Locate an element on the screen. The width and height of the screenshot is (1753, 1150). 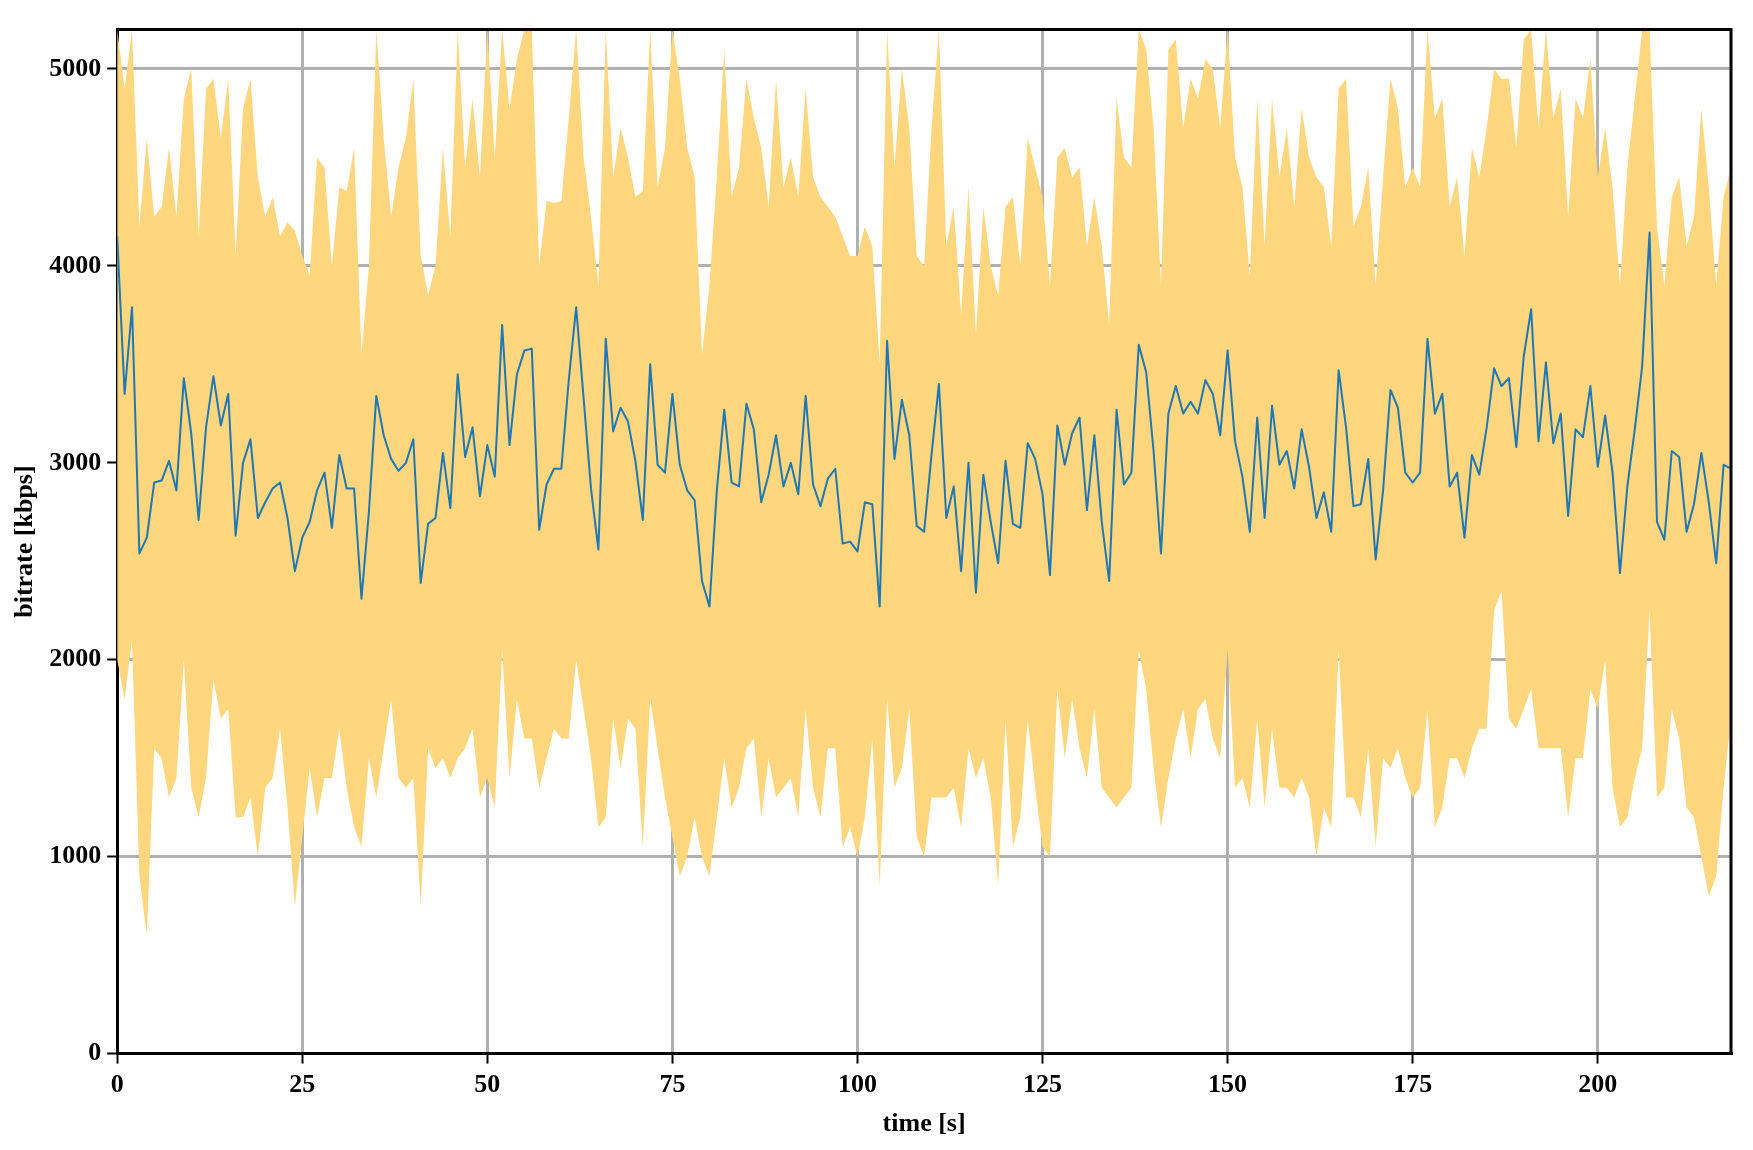
y-tick-label: 3000 is located at coordinates (75, 461).